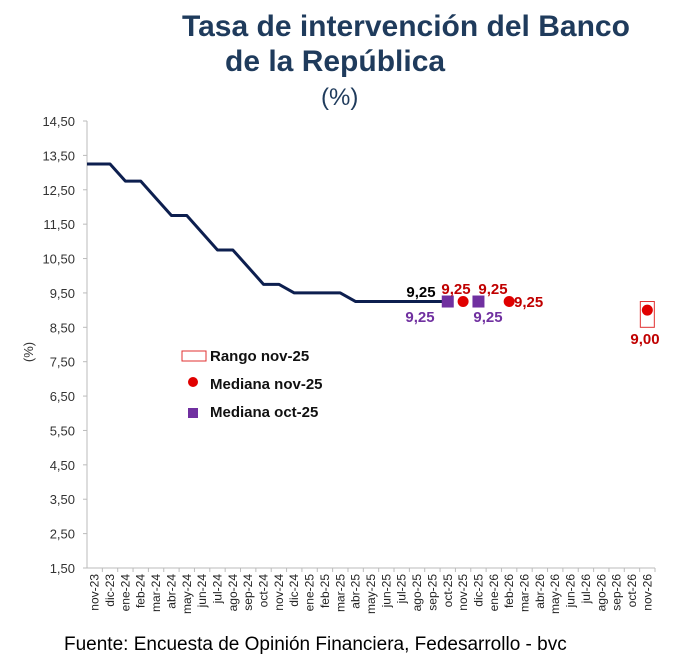  Describe the element at coordinates (555, 594) in the screenshot. I see `x-tick-label: may-26` at that location.